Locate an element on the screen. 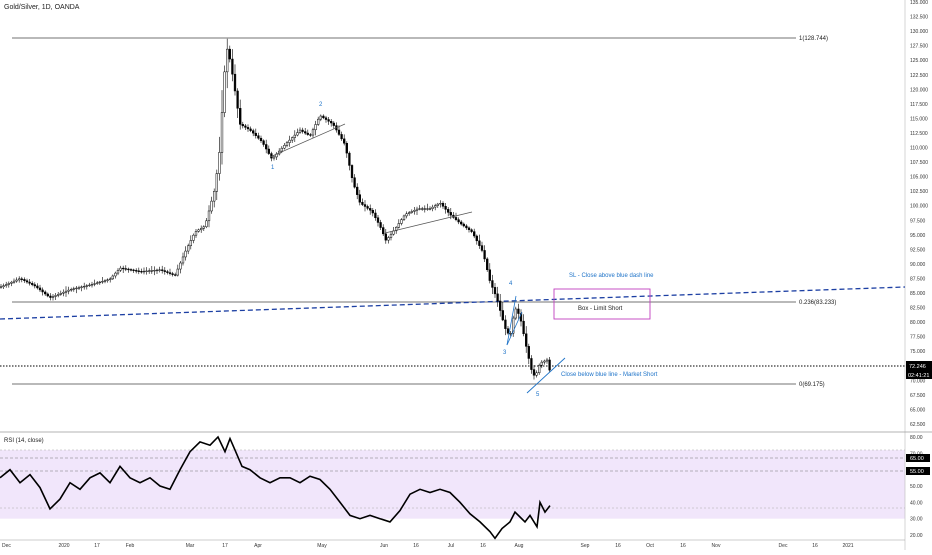 The height and width of the screenshot is (555, 932). price-tick-label: 75.000 is located at coordinates (918, 352).